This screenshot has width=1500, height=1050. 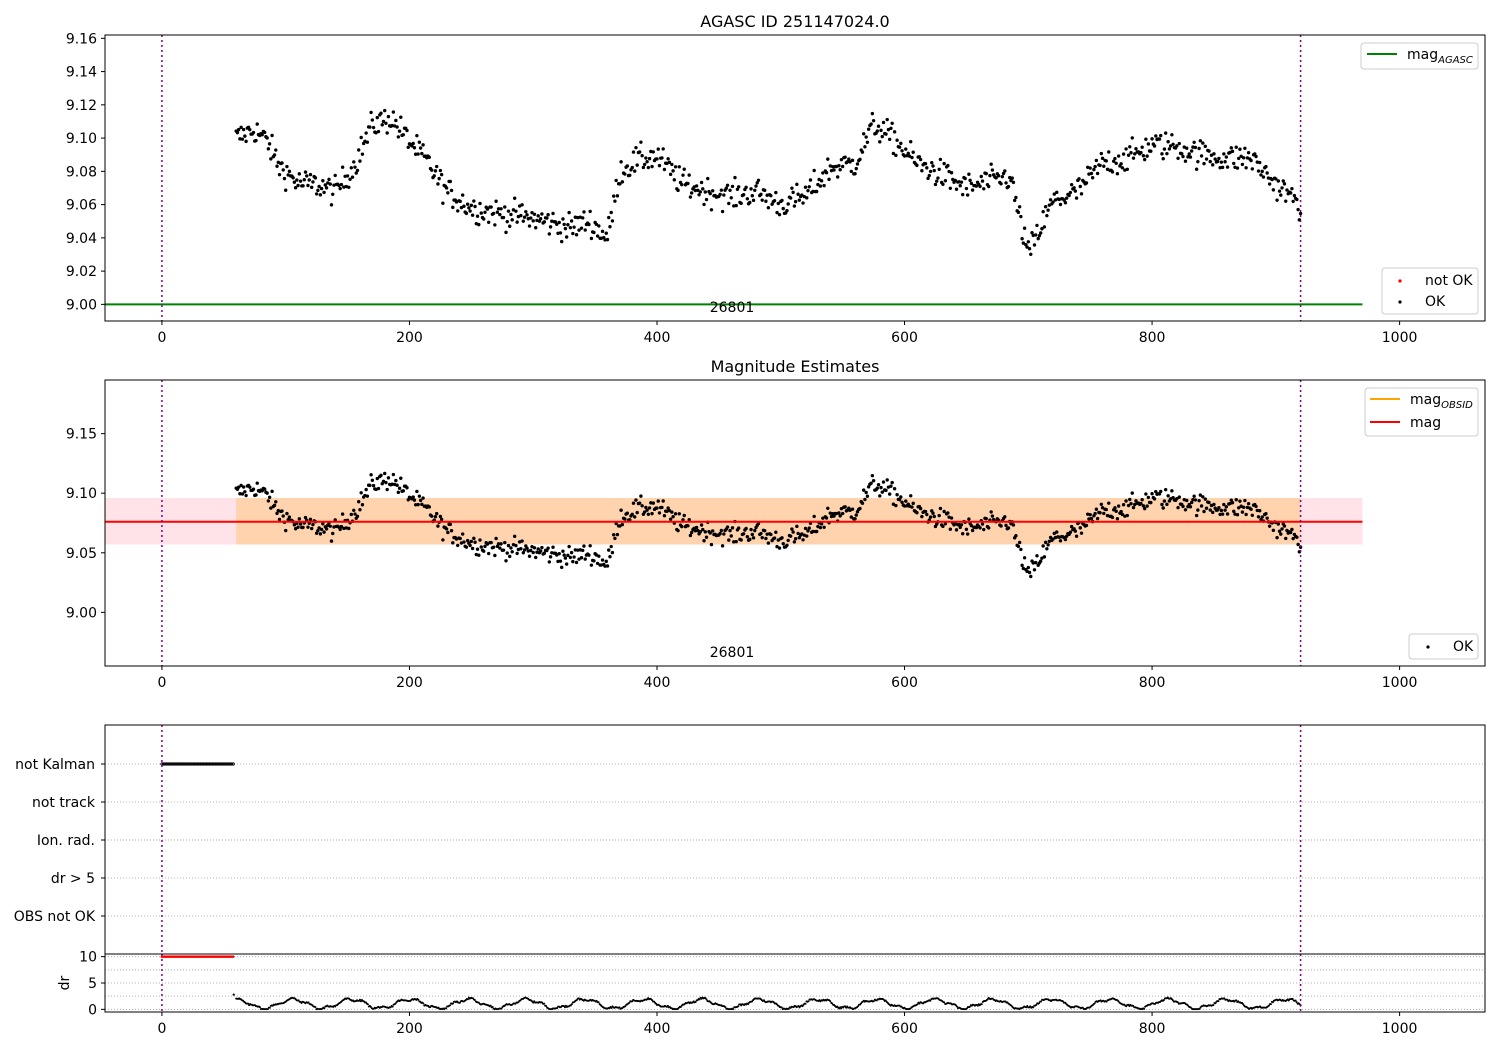 What do you see at coordinates (81, 172) in the screenshot?
I see `y-tick-label: 9.08` at bounding box center [81, 172].